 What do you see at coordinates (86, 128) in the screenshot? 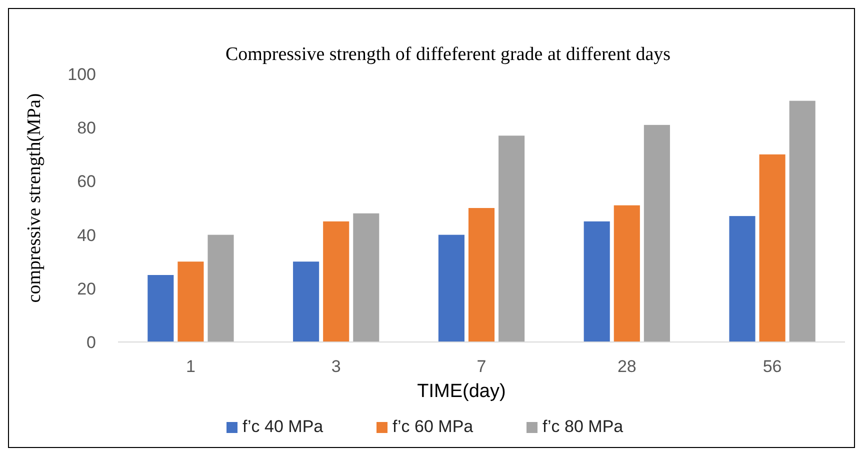
I see `y-tick-label: 80` at bounding box center [86, 128].